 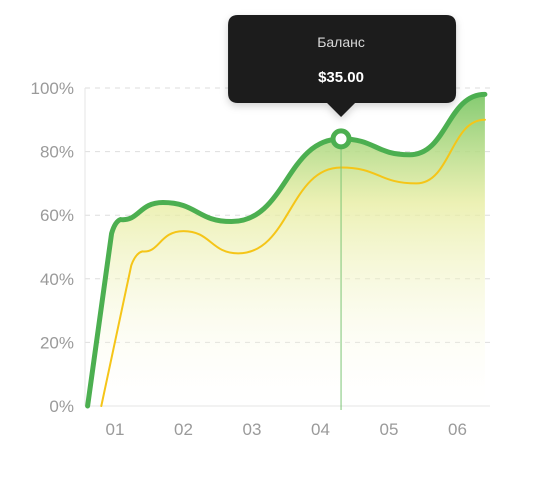 What do you see at coordinates (57, 342) in the screenshot?
I see `y-tick-label: 20%` at bounding box center [57, 342].